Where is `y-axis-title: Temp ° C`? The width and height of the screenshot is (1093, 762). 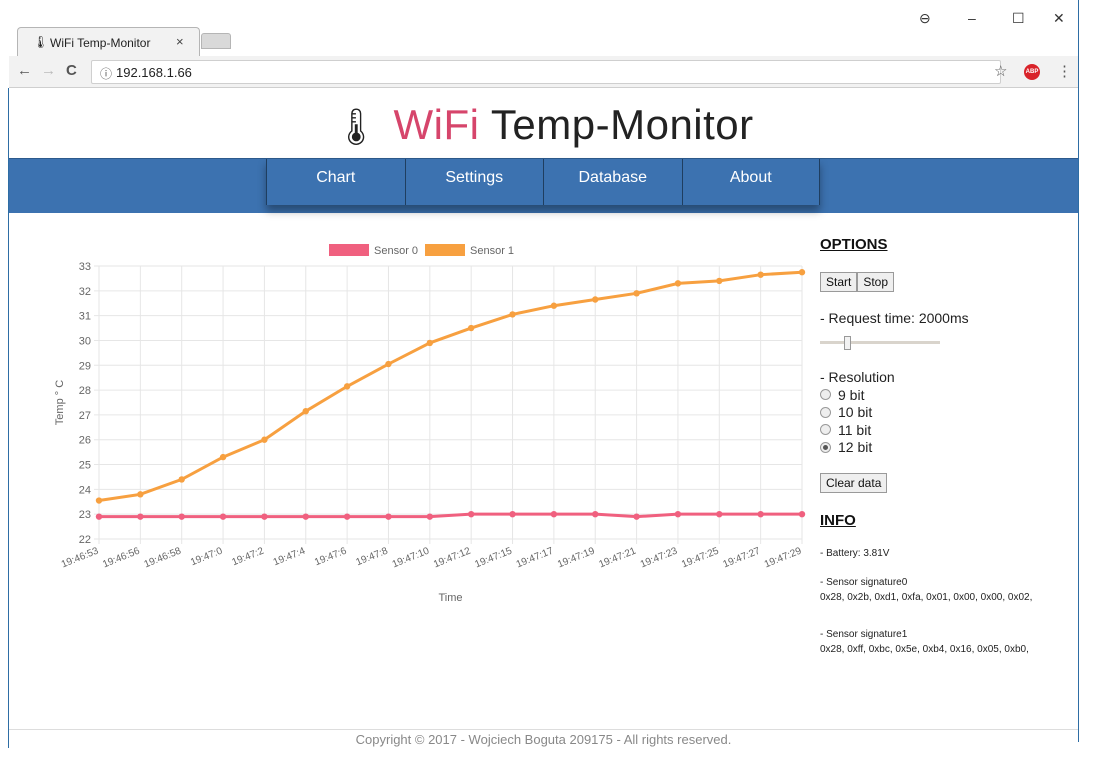 y-axis-title: Temp ° C is located at coordinates (60, 402).